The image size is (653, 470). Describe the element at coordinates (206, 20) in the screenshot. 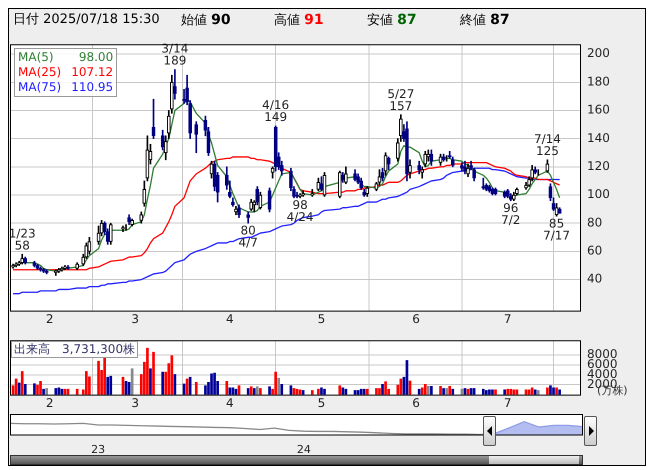

I see `text: 始値 90` at that location.